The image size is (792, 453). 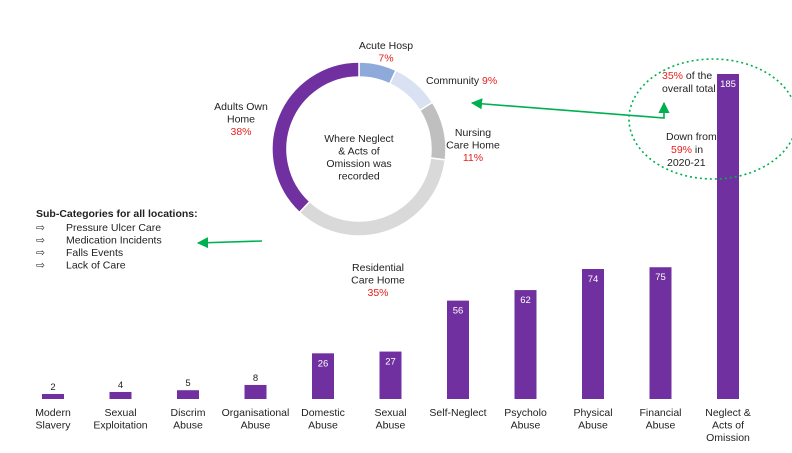 What do you see at coordinates (96, 266) in the screenshot?
I see `subcategory-item: Lack of Care` at bounding box center [96, 266].